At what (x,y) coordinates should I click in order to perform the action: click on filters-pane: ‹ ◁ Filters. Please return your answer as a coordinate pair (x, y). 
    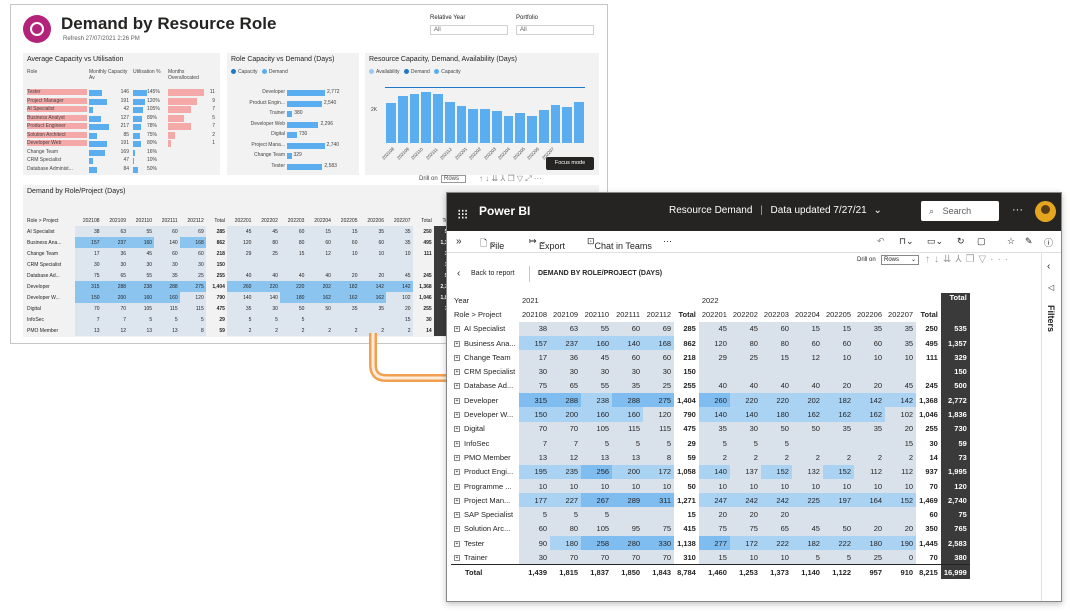
    Looking at the image, I should click on (1051, 427).